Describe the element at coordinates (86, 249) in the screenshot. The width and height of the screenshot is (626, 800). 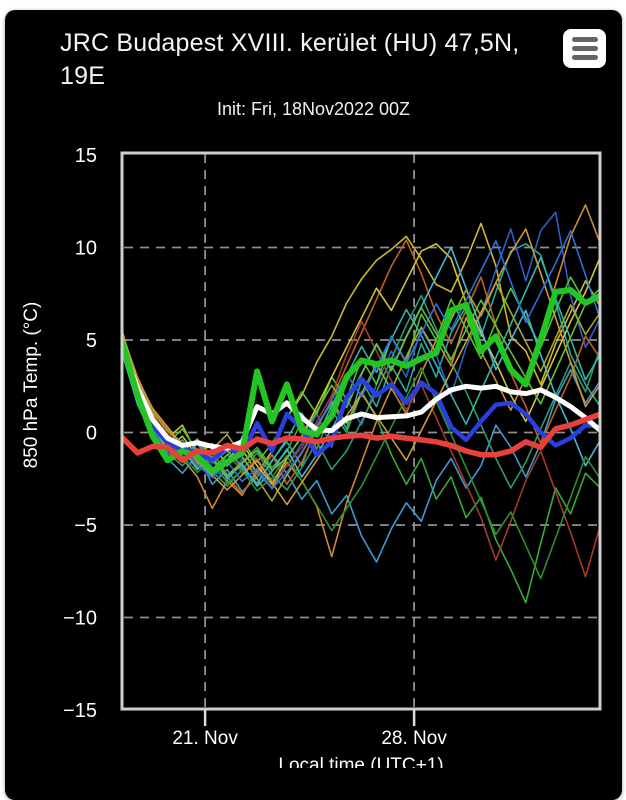
I see `y-tick-label: 10` at that location.